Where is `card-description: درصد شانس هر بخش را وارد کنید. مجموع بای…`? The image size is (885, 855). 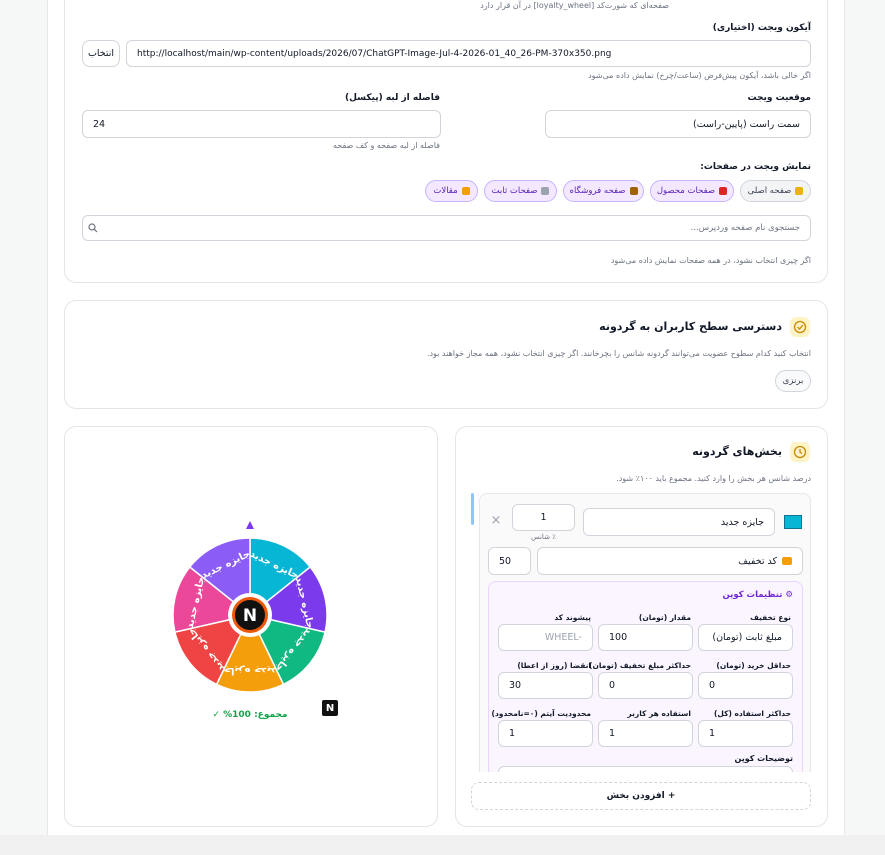
card-description: درصد شانس هر بخش را وارد کنید. مجموع بای… is located at coordinates (713, 478).